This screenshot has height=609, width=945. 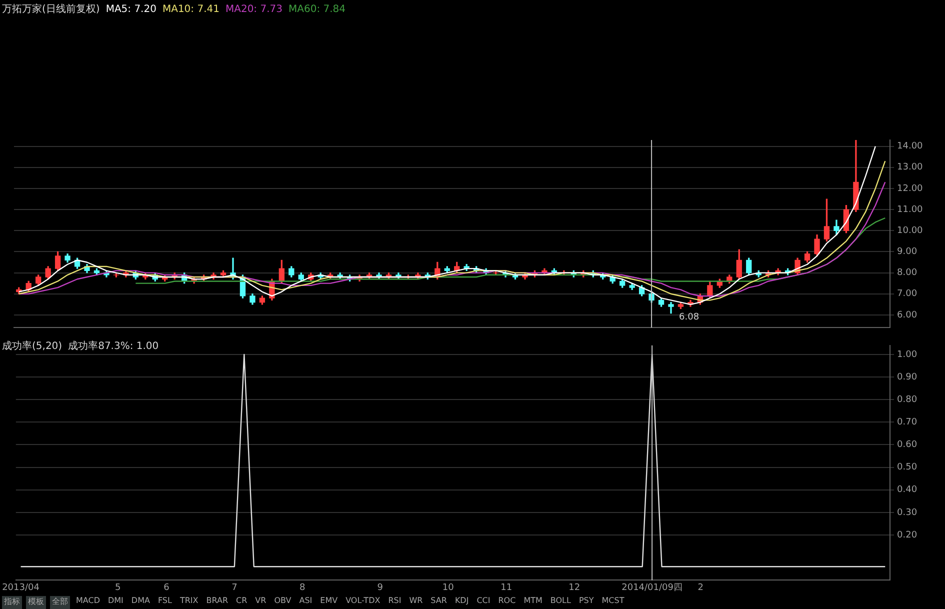 What do you see at coordinates (60, 602) in the screenshot?
I see `text: 全部` at bounding box center [60, 602].